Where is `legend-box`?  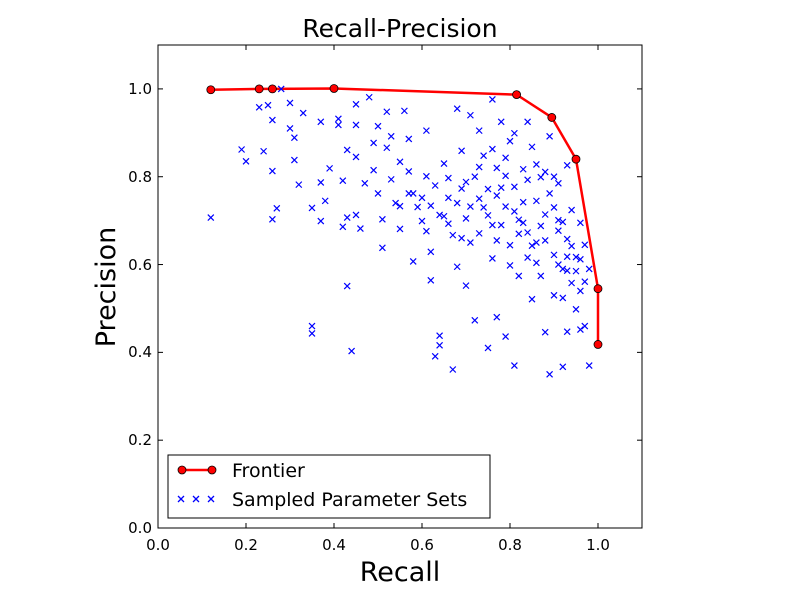
legend-box is located at coordinates (329, 486).